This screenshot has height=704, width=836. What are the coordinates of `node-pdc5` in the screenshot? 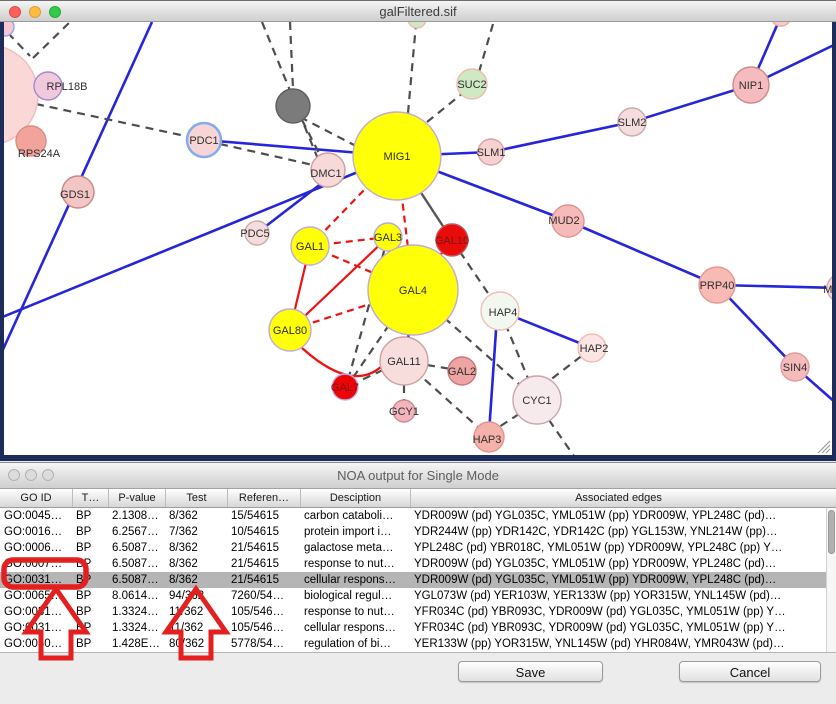 It's located at (257, 233).